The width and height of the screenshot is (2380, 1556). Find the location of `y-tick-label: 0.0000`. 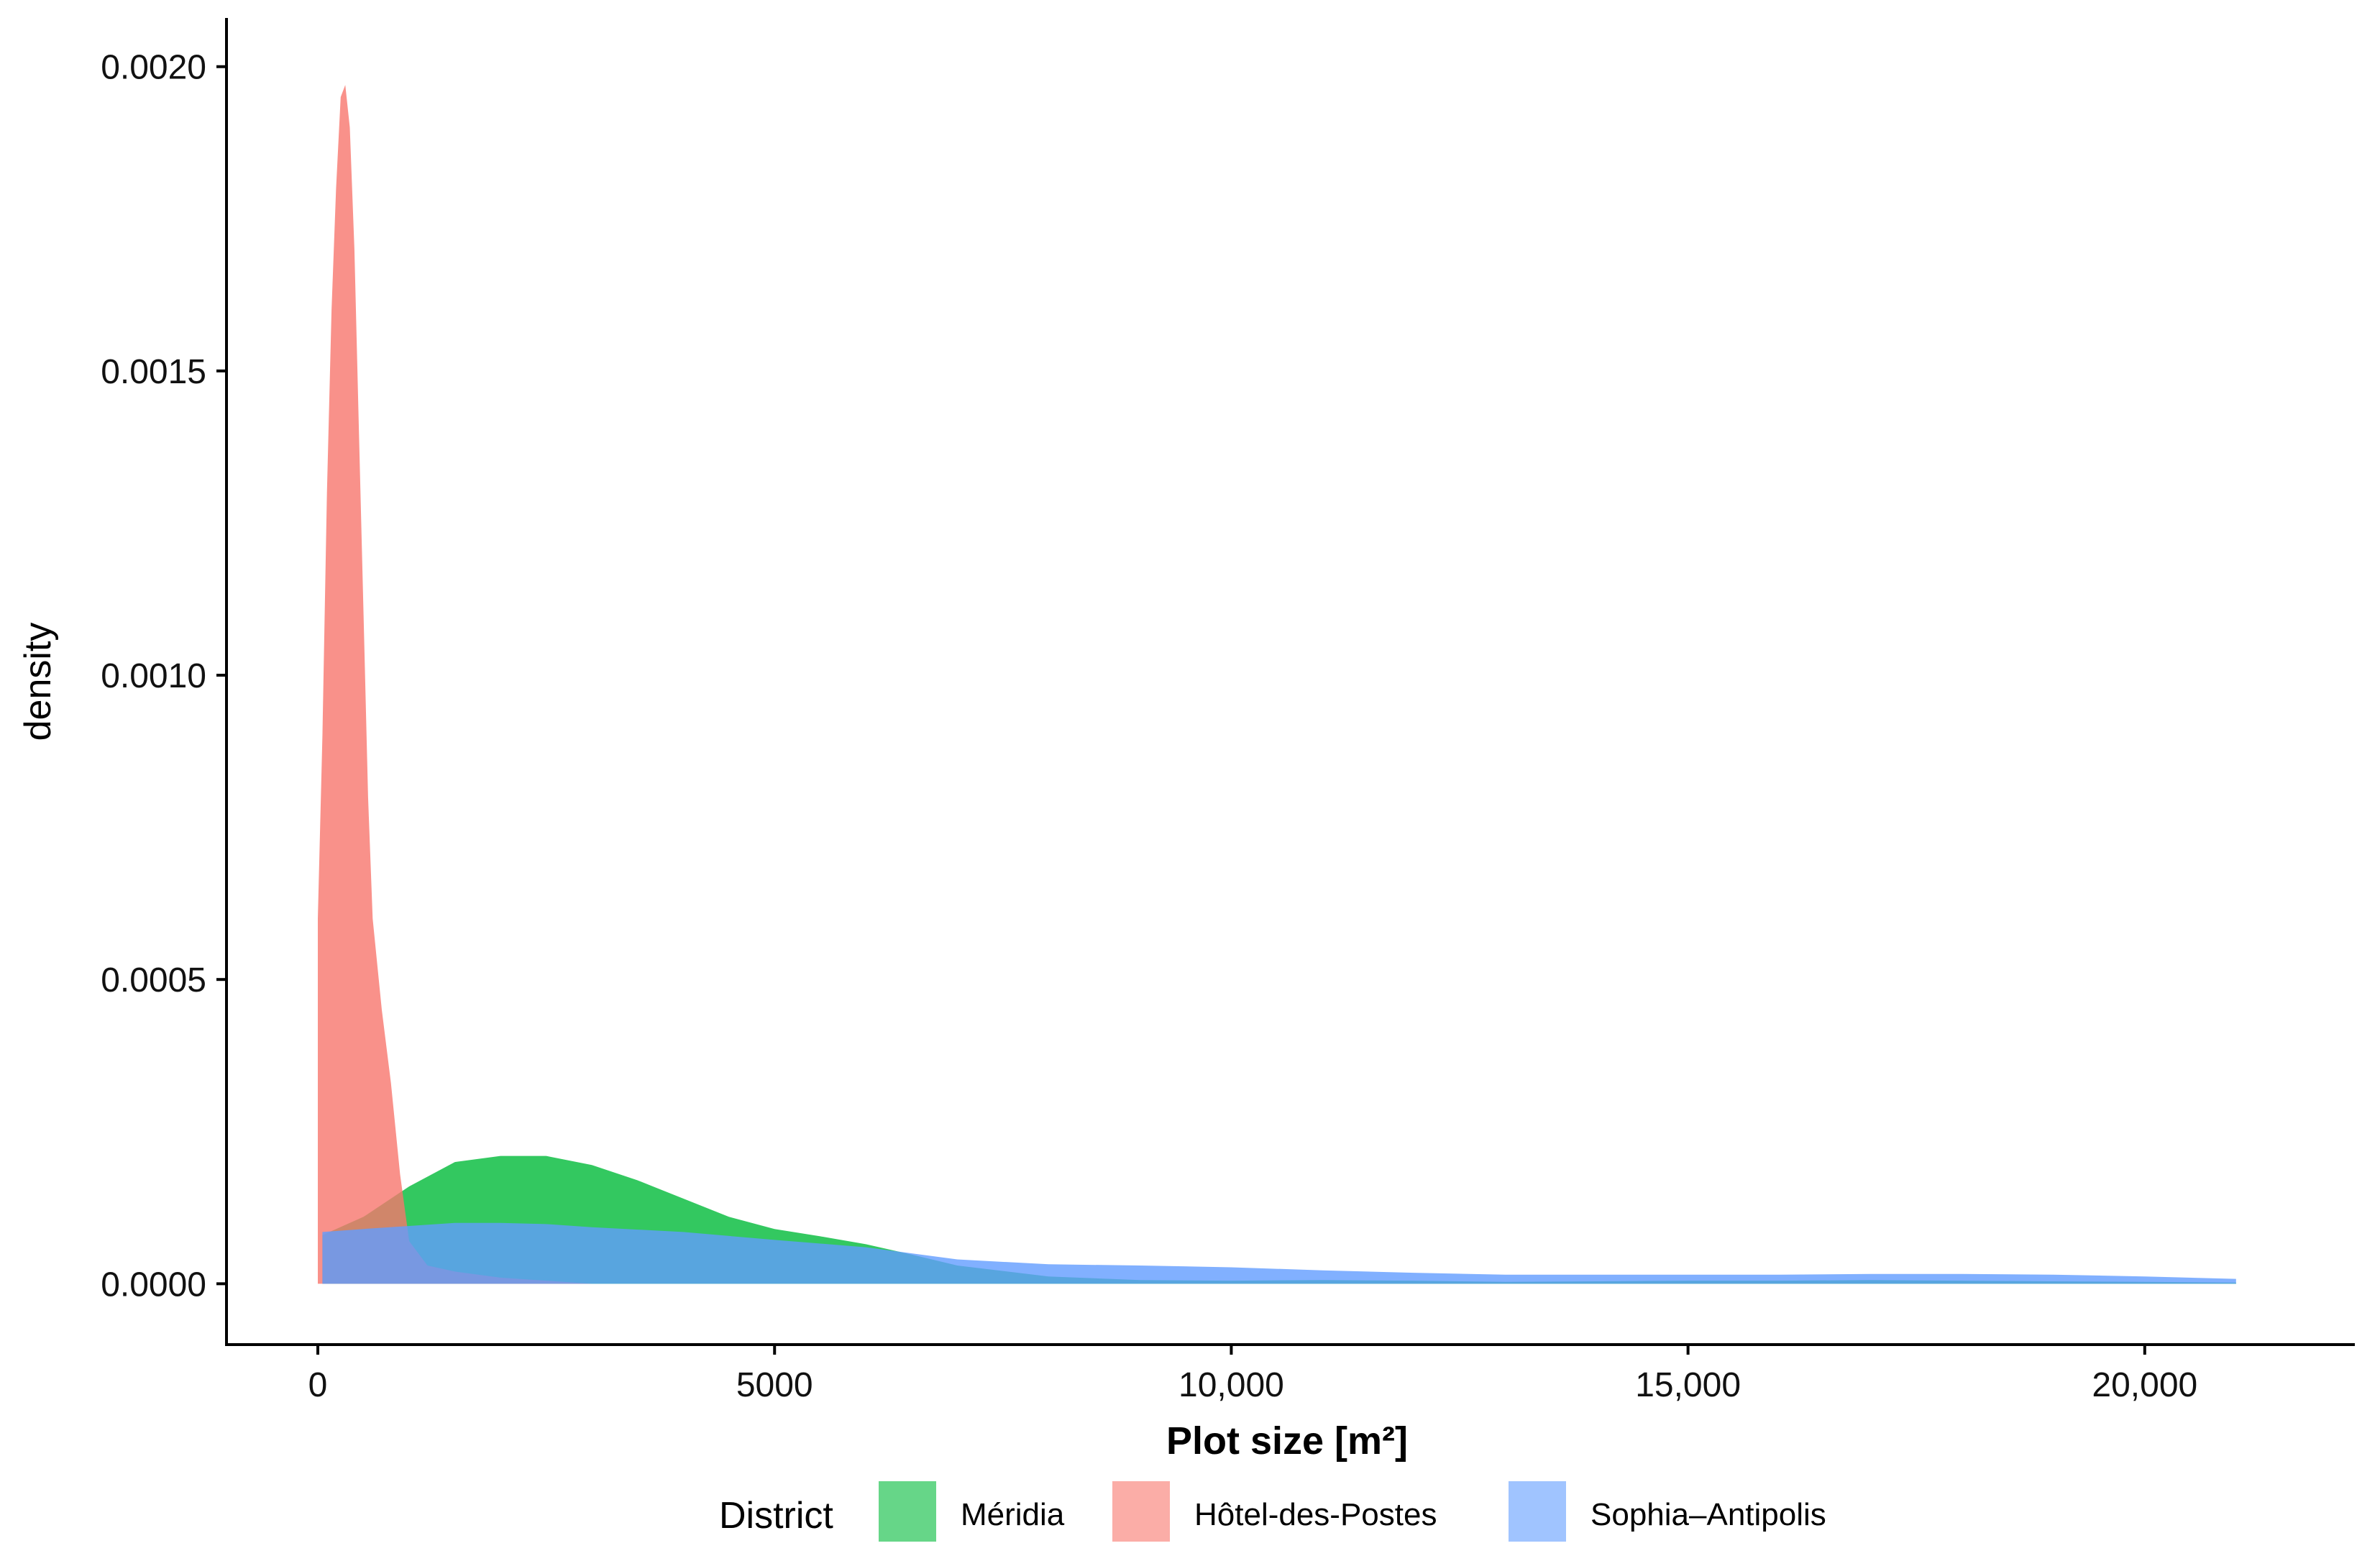

y-tick-label: 0.0000 is located at coordinates (153, 1285).